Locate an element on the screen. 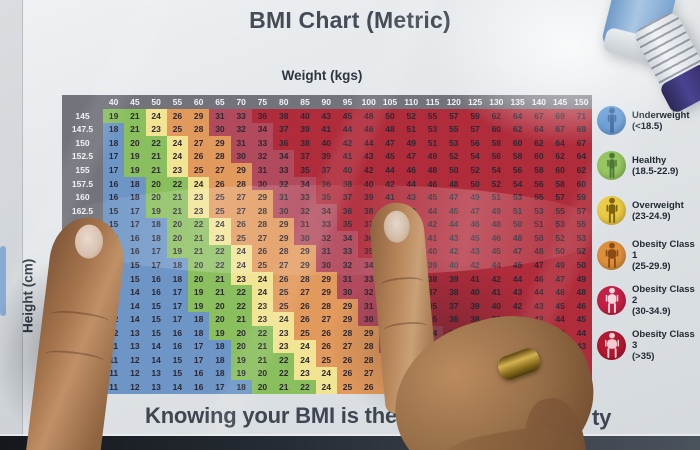  height-label-cell: 160 is located at coordinates (82, 197).